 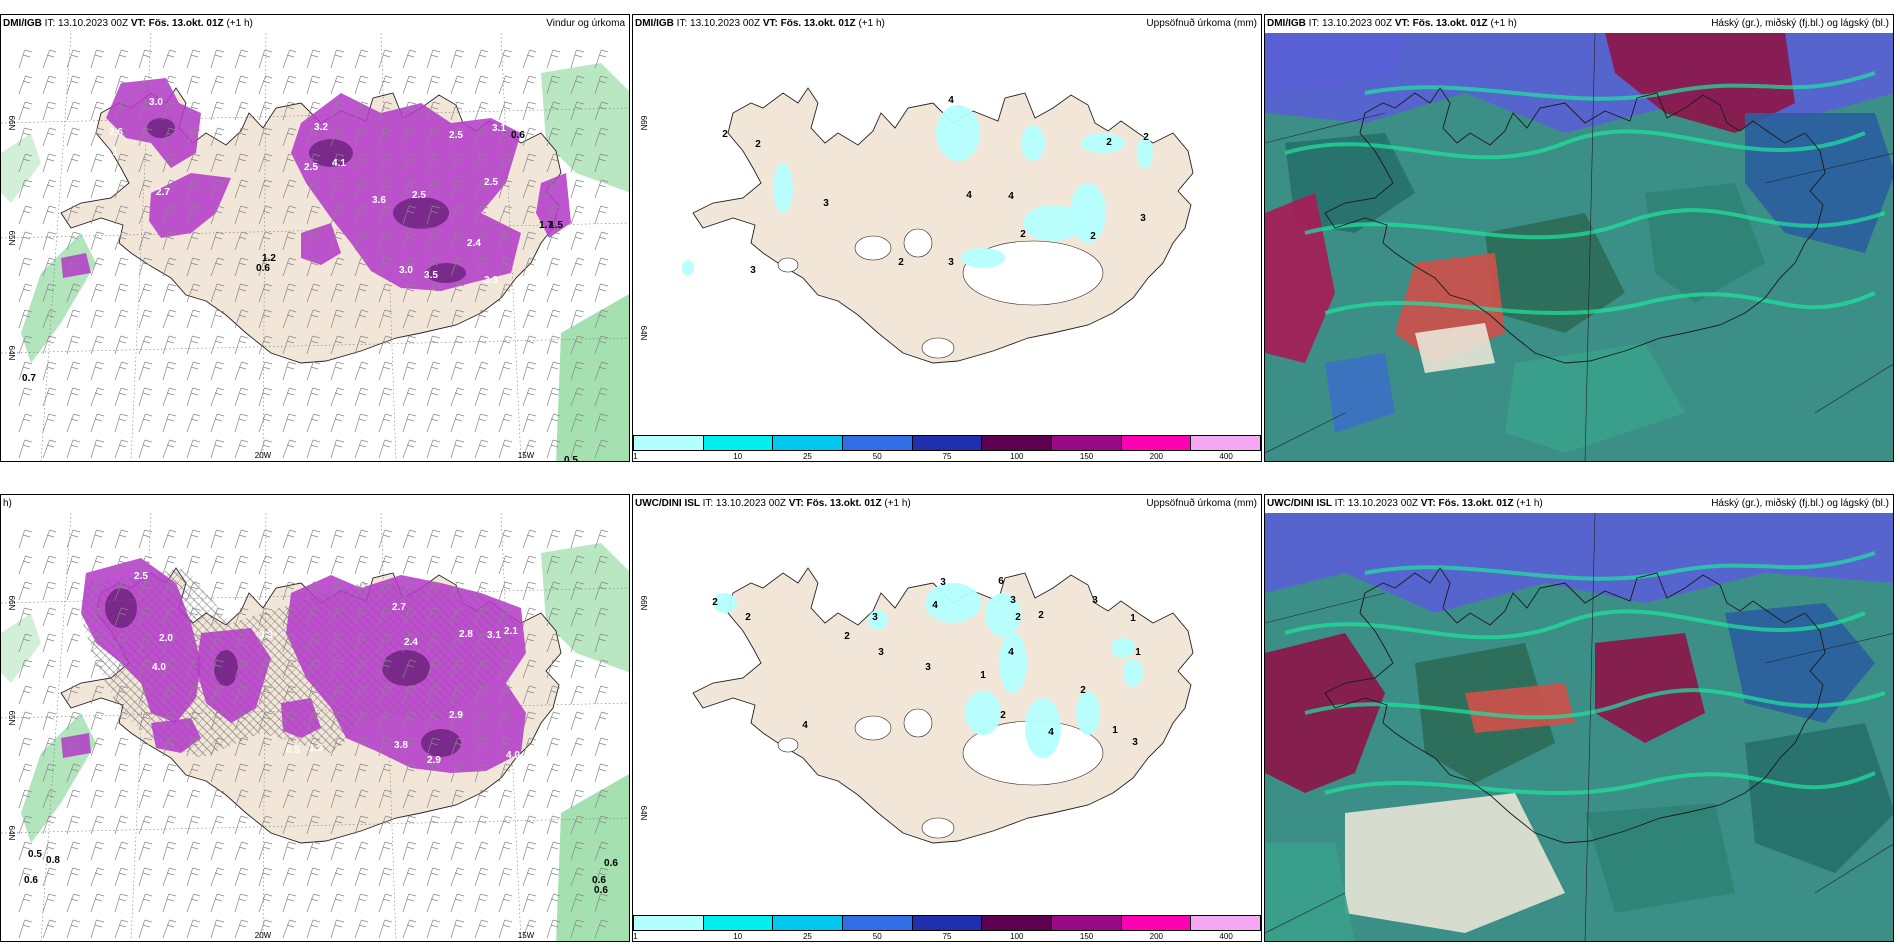 What do you see at coordinates (1138, 652) in the screenshot?
I see `precip-value-label: 1` at bounding box center [1138, 652].